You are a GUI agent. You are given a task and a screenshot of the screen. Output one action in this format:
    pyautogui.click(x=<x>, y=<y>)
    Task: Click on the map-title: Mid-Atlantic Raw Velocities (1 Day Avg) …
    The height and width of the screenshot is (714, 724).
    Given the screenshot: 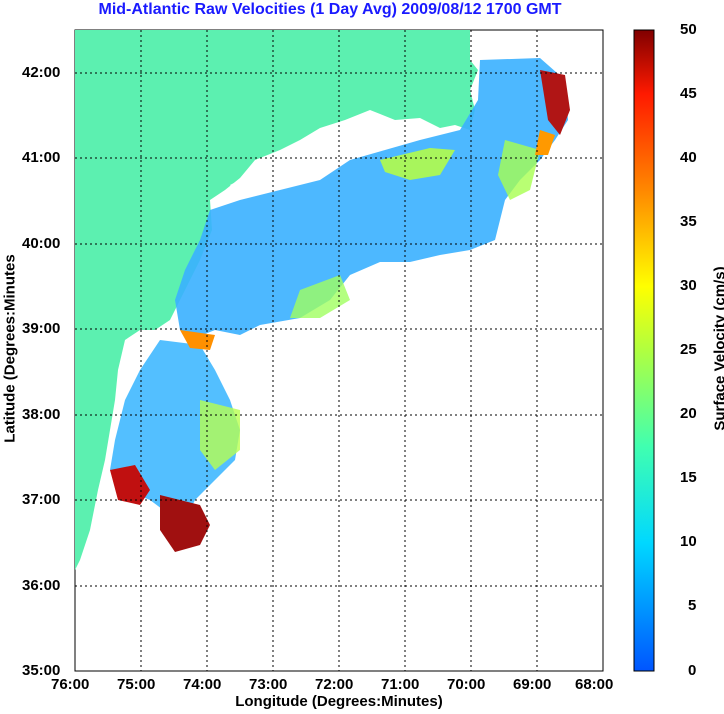 What is the action you would take?
    pyautogui.click(x=330, y=9)
    